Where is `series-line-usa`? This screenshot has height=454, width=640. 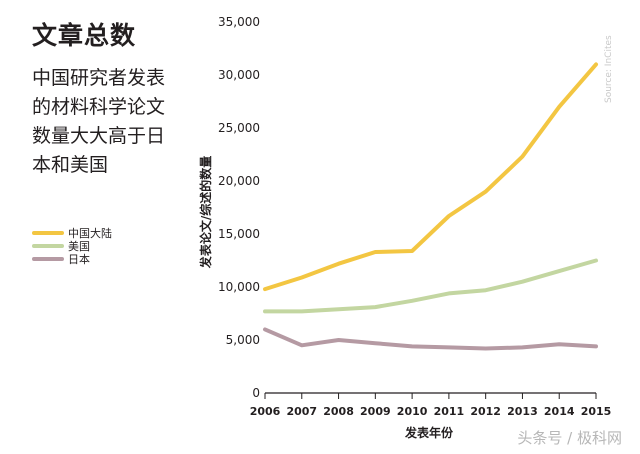
series-line-usa is located at coordinates (430, 286).